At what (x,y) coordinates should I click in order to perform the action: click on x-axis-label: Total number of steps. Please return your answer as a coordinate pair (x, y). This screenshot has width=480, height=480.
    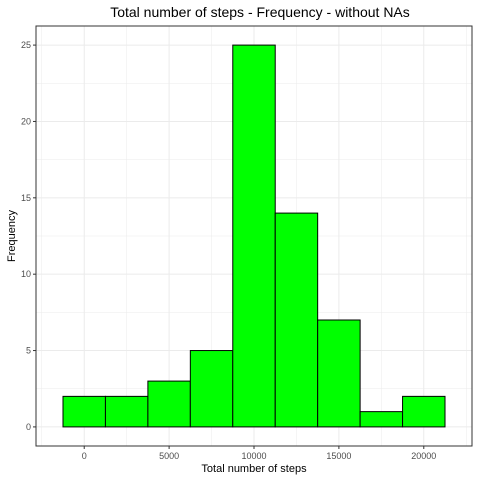
    Looking at the image, I should click on (254, 469).